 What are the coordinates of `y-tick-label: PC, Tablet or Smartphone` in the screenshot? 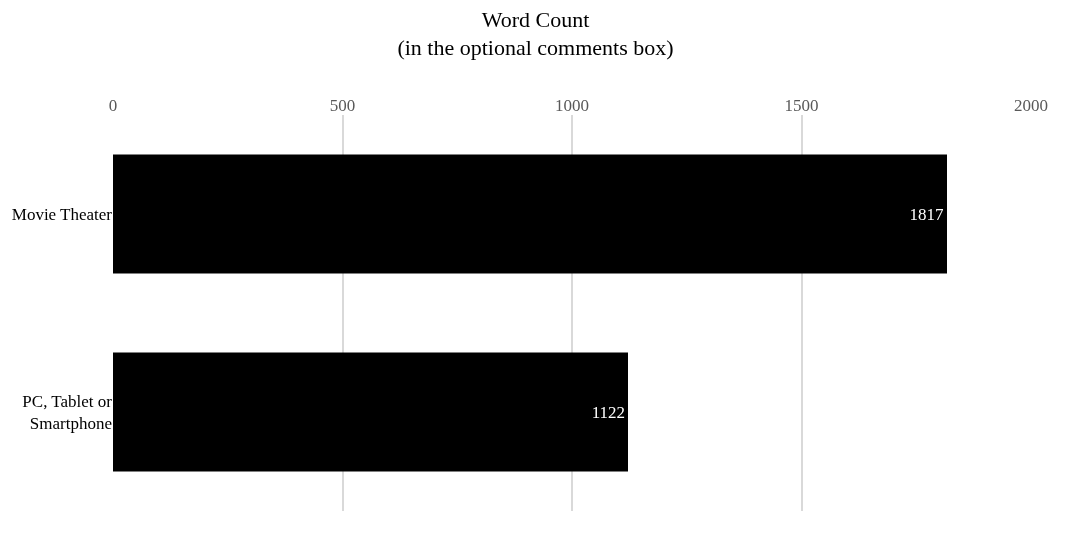 It's located at (67, 412).